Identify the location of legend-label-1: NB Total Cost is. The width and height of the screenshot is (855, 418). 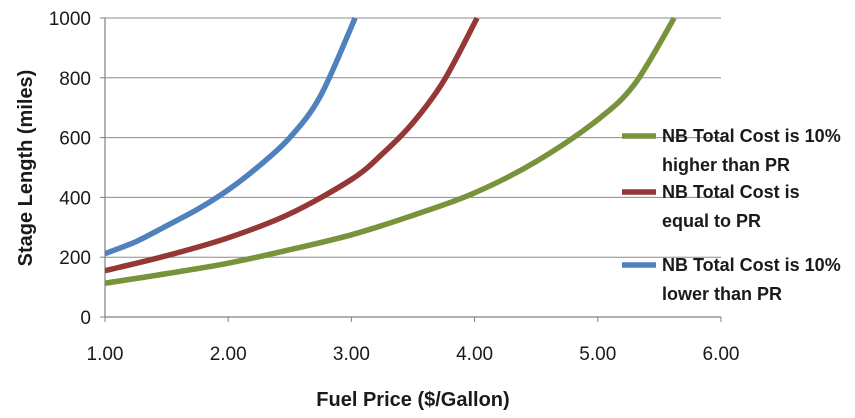
(731, 192).